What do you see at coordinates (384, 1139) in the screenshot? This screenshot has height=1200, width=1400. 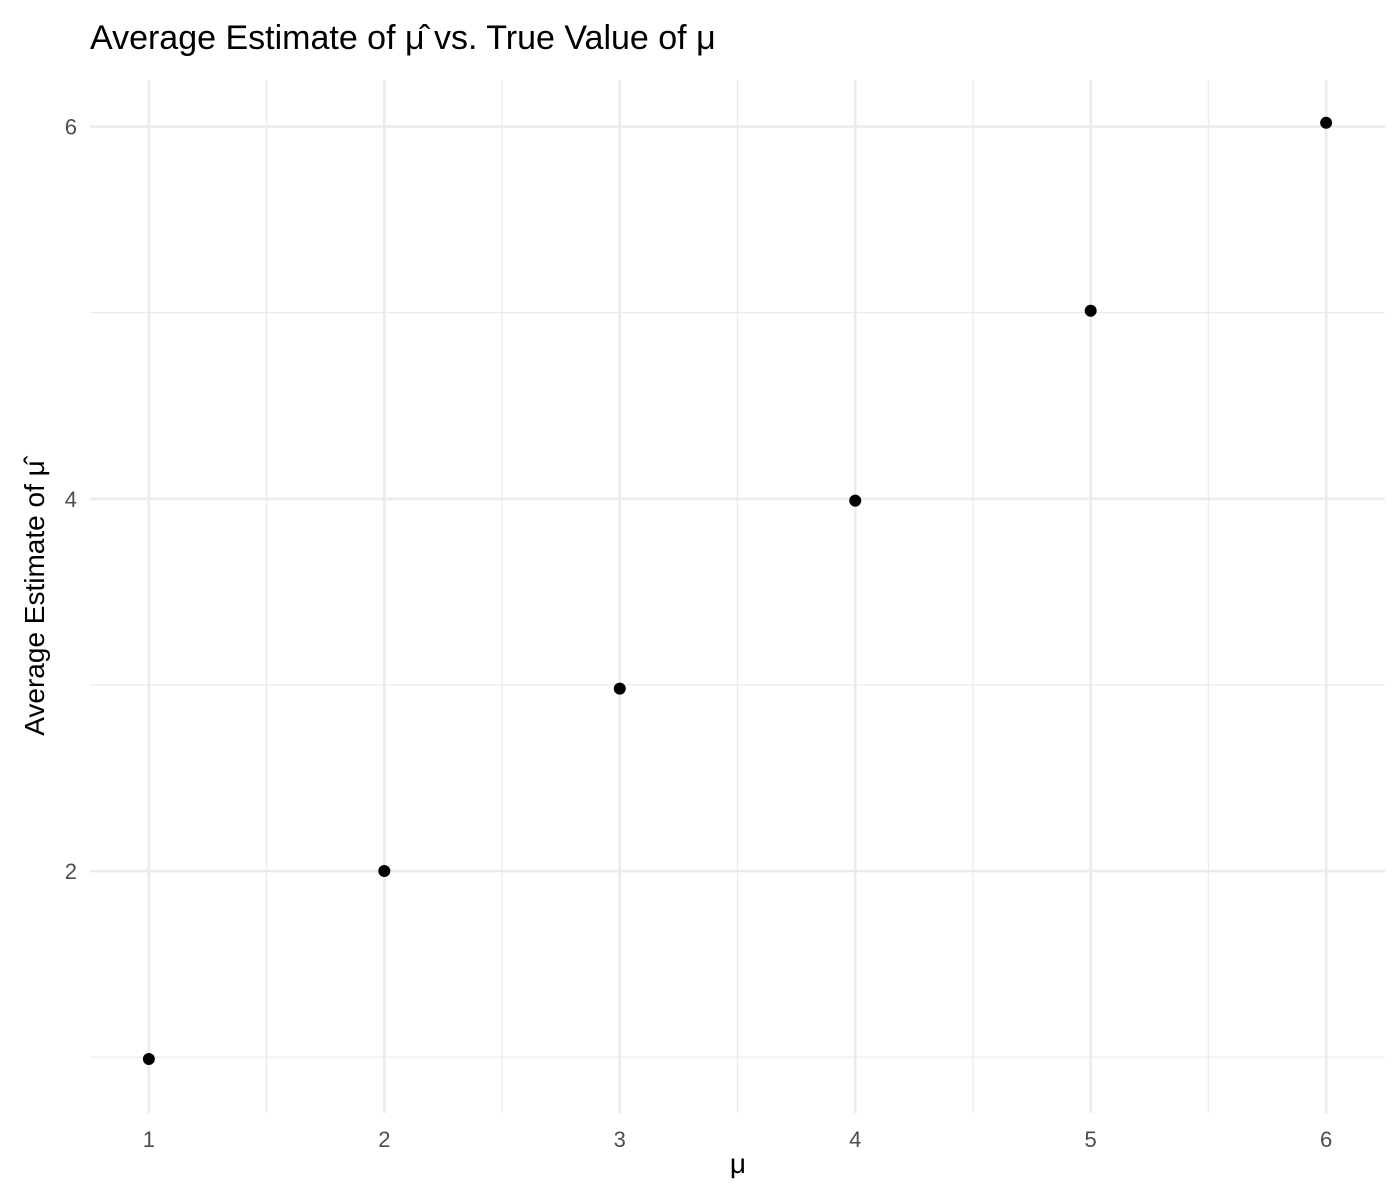 I see `x-tick-label: 2` at bounding box center [384, 1139].